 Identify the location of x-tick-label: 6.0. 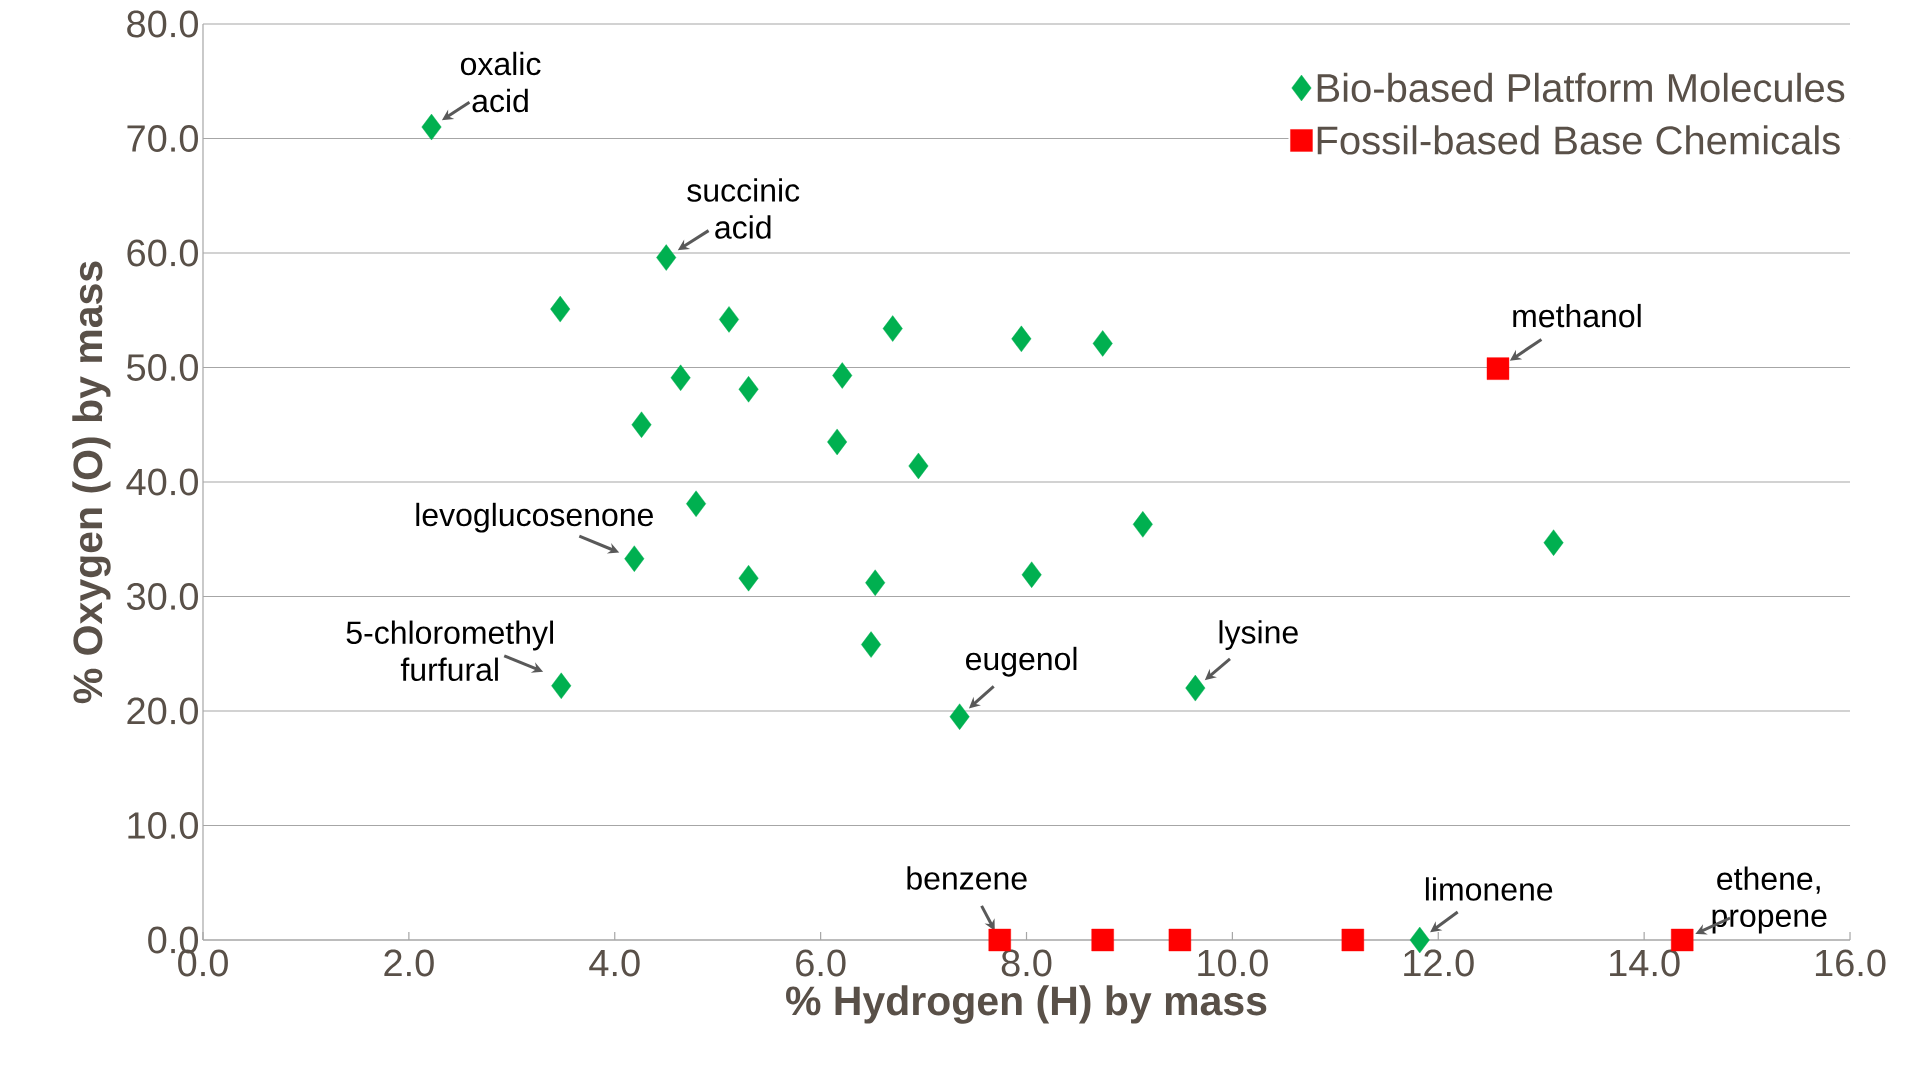
(821, 963).